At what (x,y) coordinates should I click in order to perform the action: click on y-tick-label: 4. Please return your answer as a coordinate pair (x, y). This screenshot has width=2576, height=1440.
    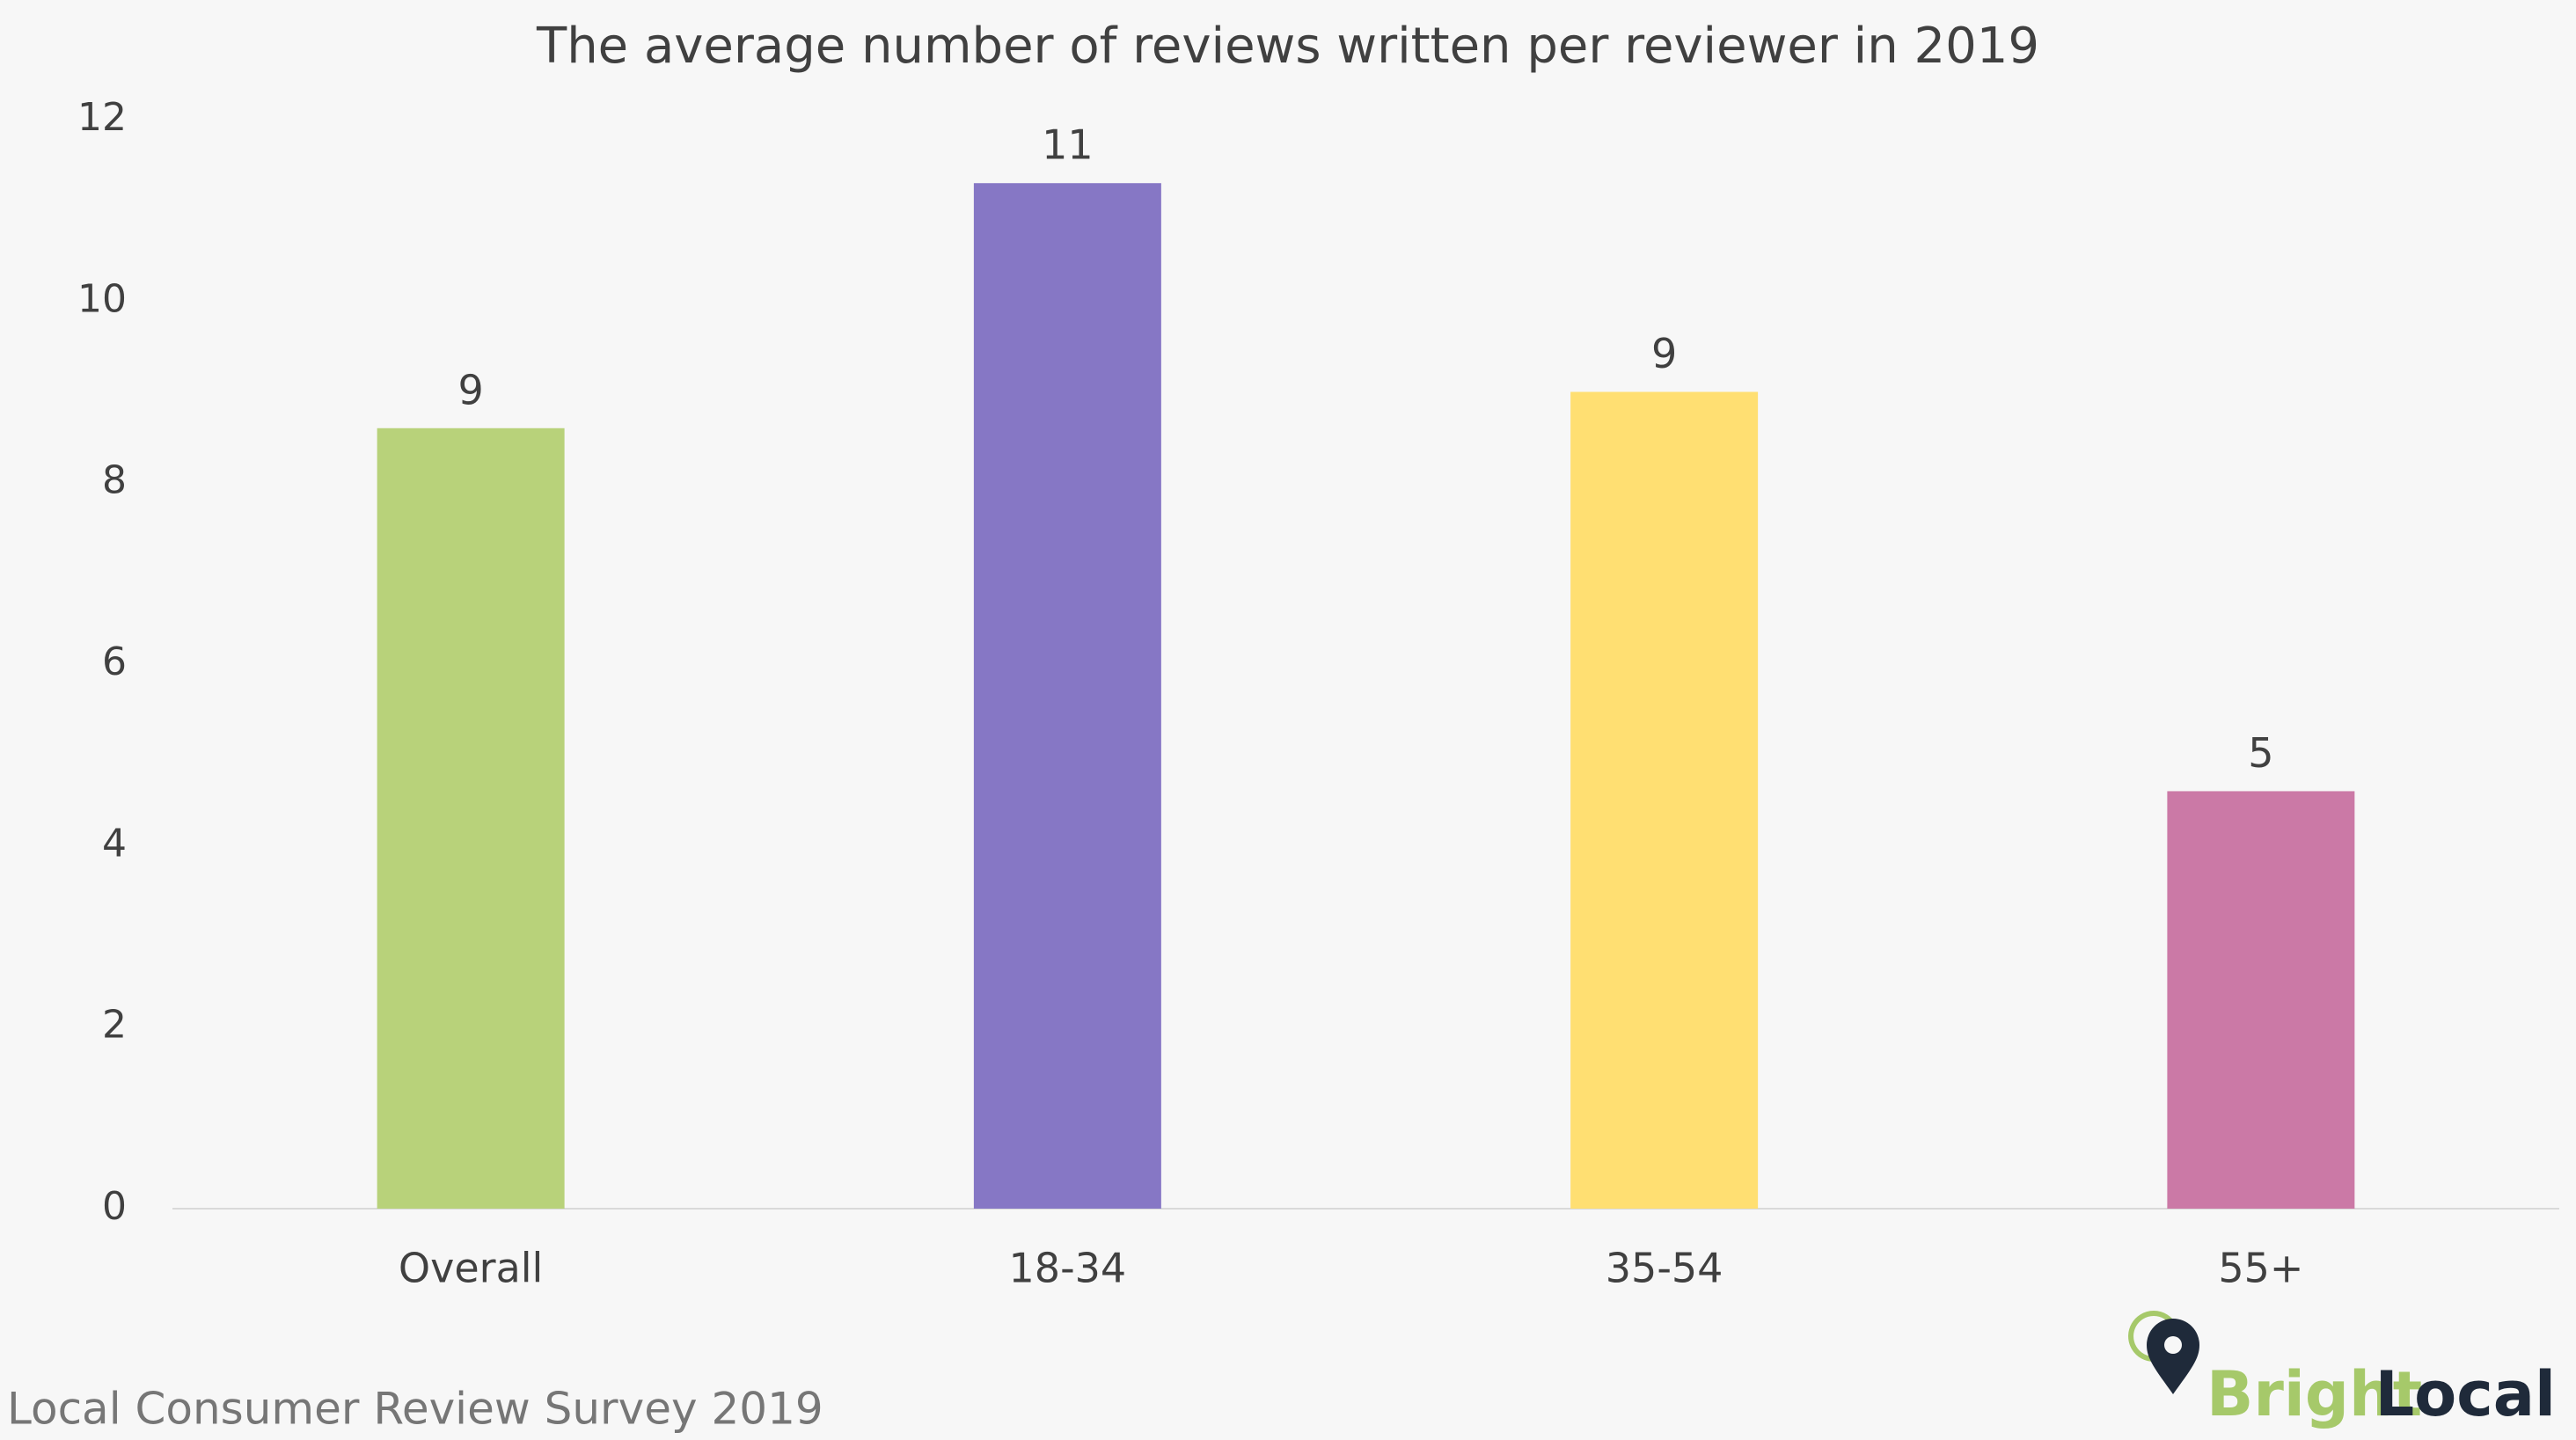
    Looking at the image, I should click on (114, 843).